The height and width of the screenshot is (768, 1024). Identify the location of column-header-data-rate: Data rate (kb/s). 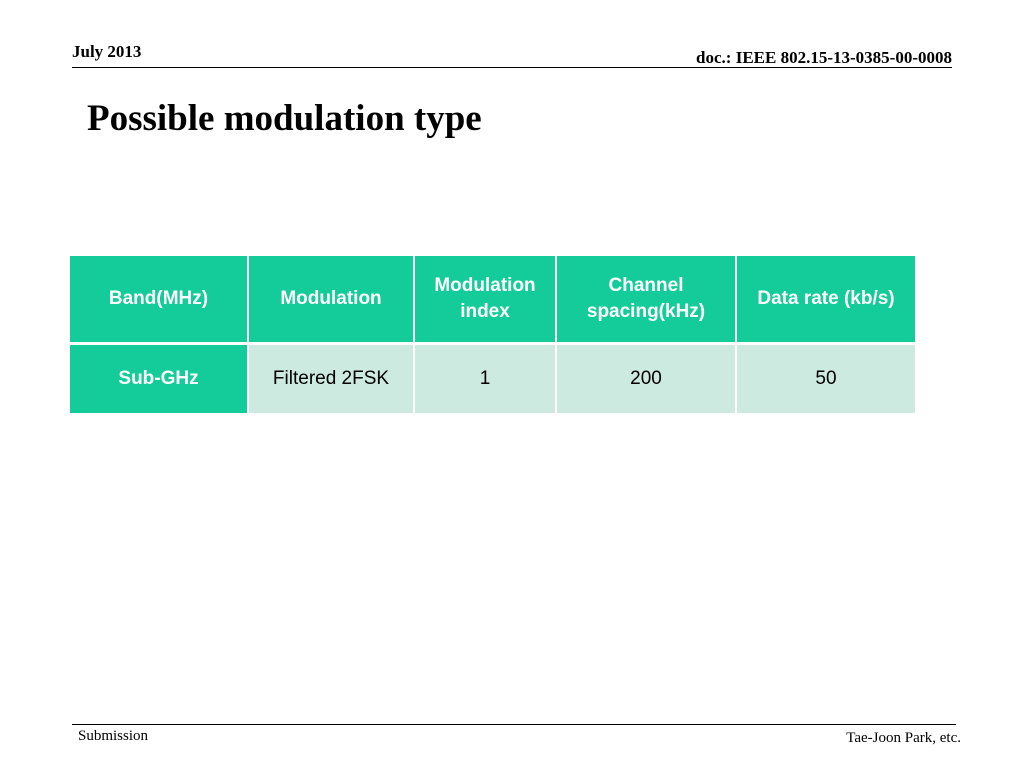
(826, 299).